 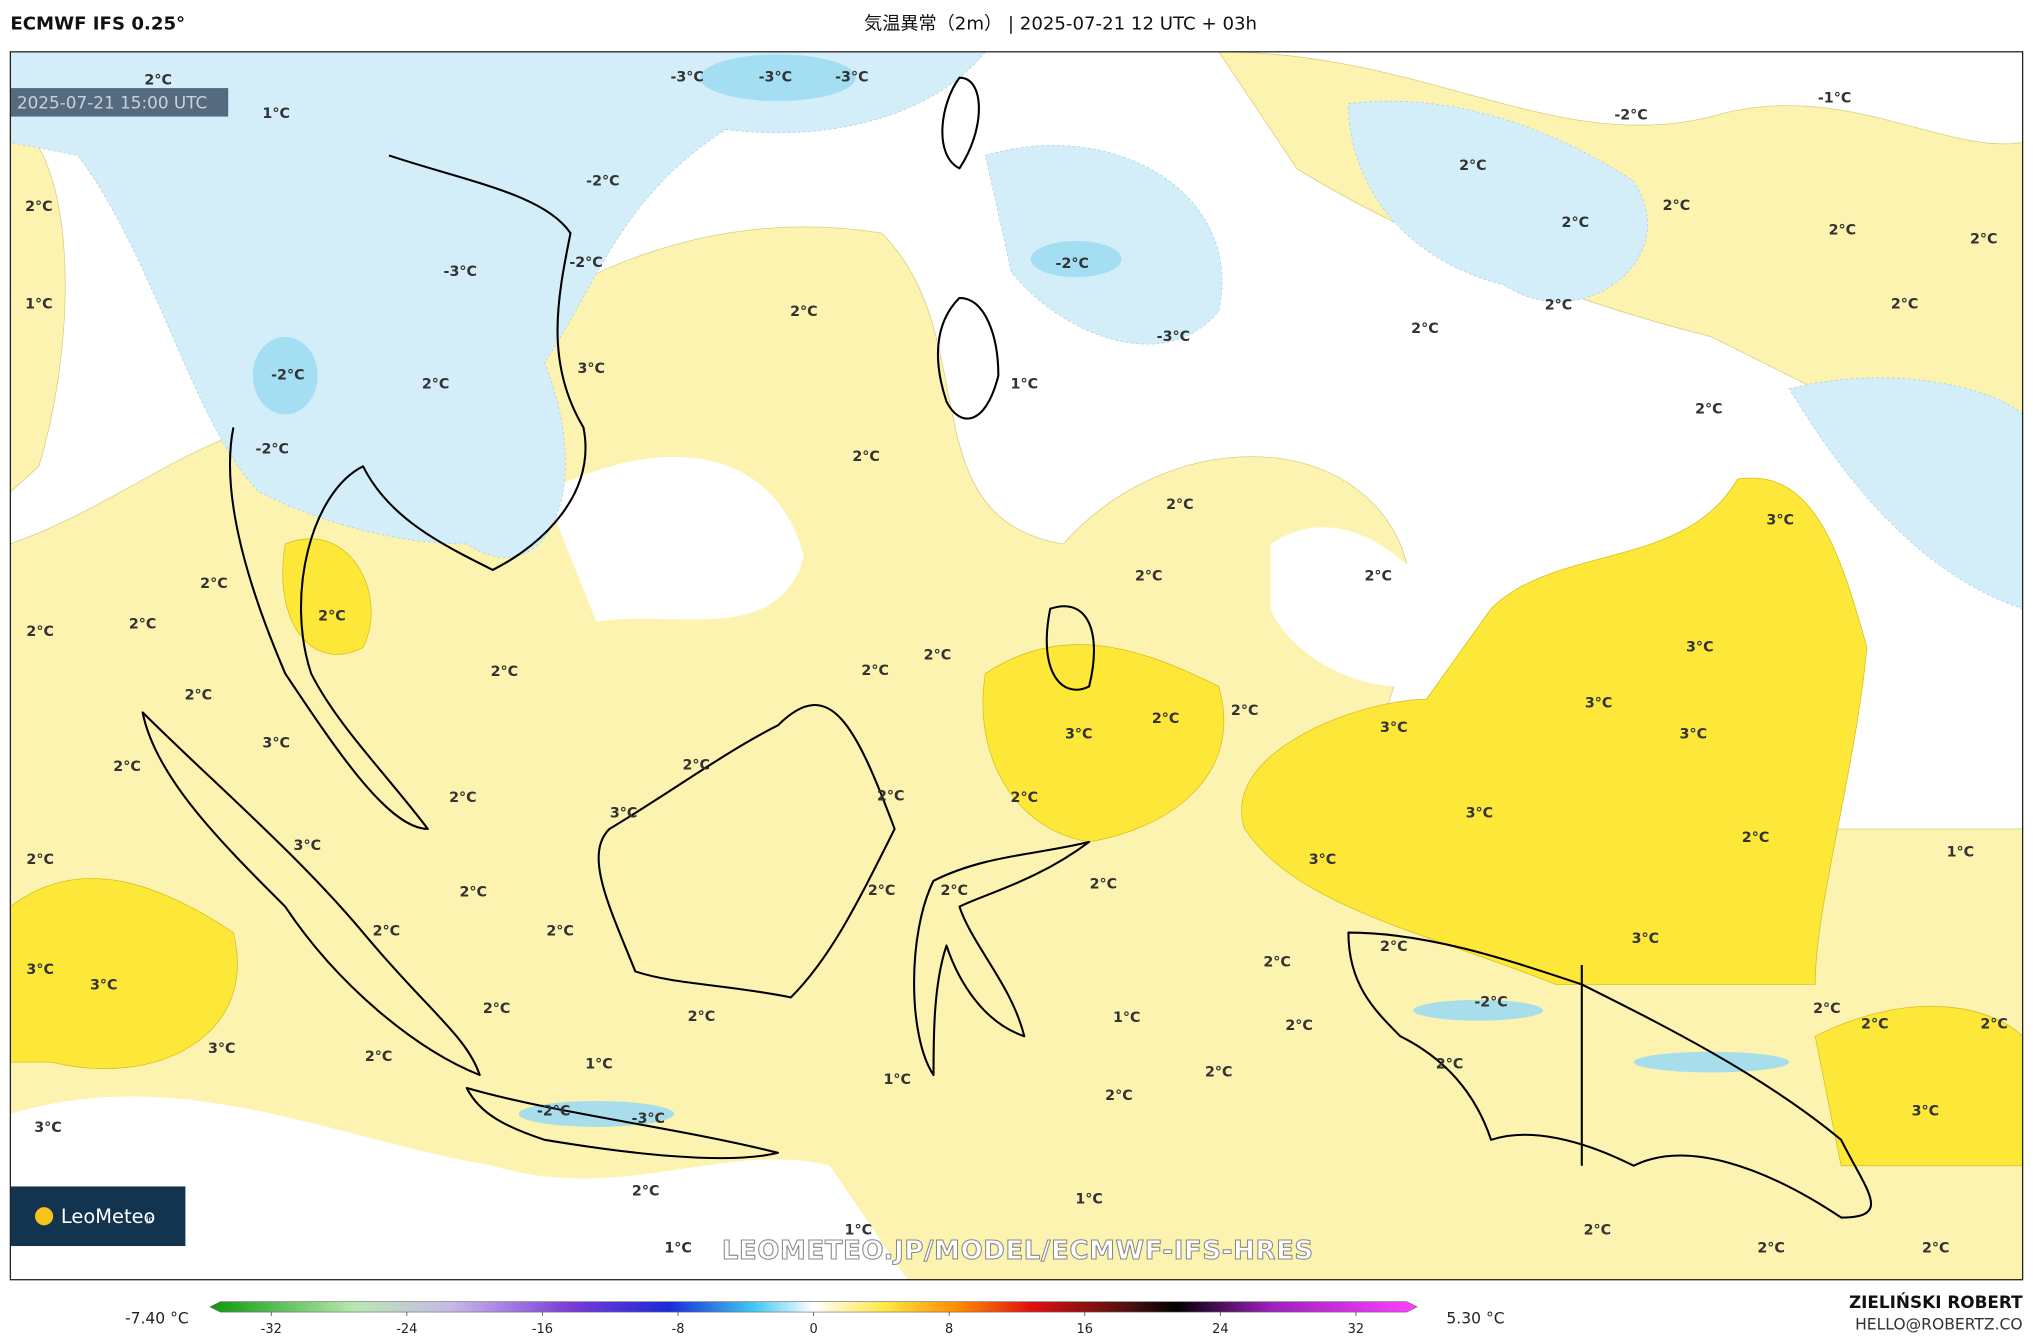 What do you see at coordinates (271, 1329) in the screenshot?
I see `colorbar-tick-label: -32` at bounding box center [271, 1329].